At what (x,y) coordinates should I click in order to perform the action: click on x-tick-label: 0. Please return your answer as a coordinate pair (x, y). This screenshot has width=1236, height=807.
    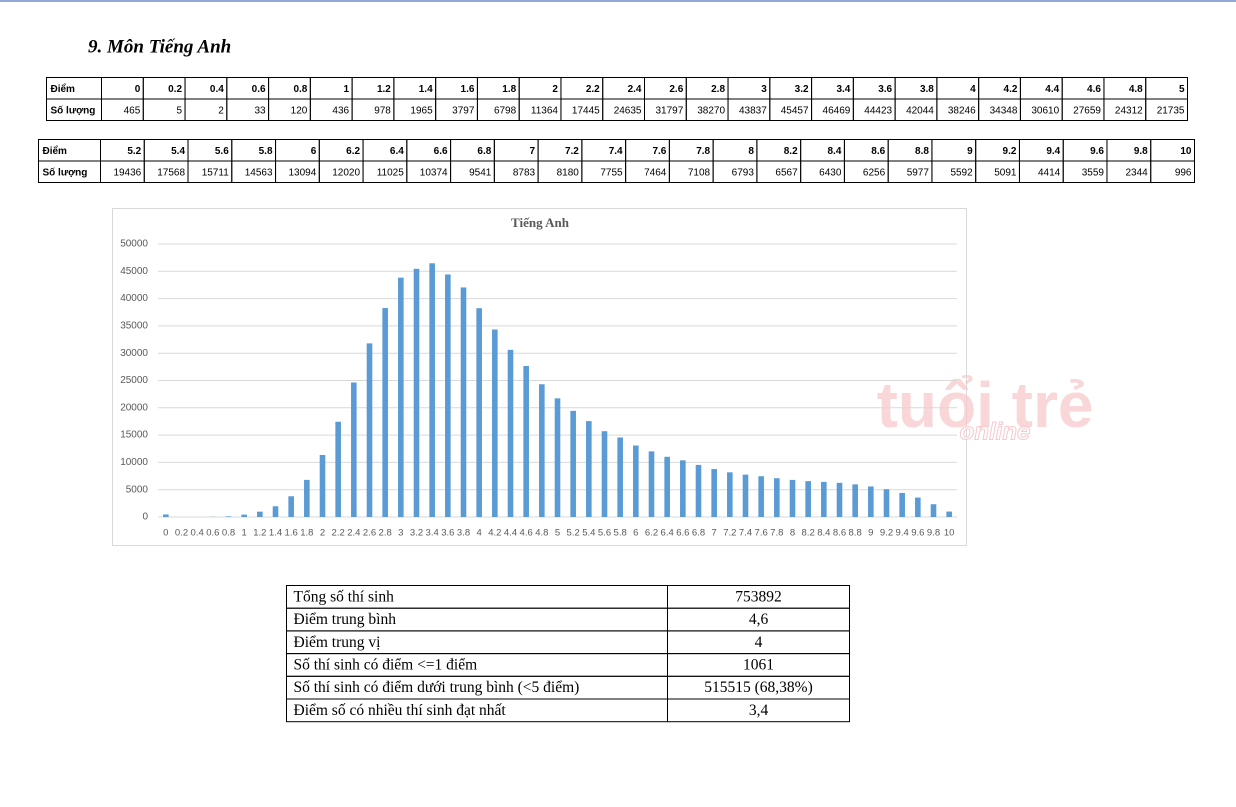
    Looking at the image, I should click on (165, 533).